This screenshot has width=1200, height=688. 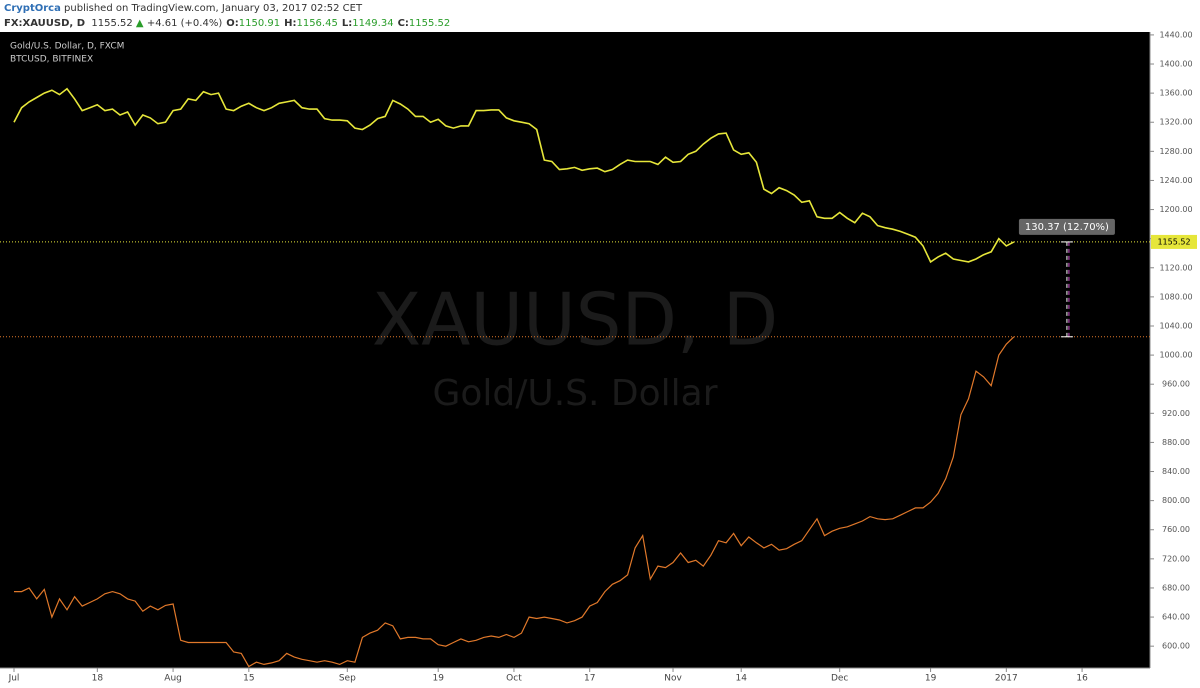 I want to click on x-tick-label: Nov, so click(x=673, y=679).